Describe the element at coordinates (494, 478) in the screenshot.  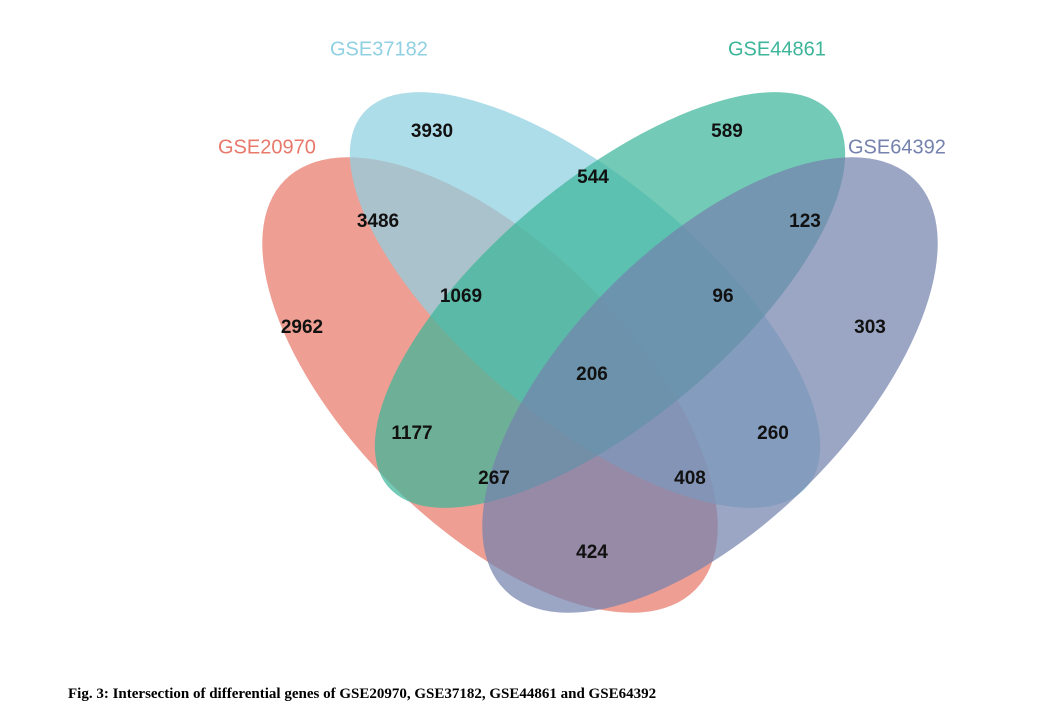
I see `region-count: 267` at that location.